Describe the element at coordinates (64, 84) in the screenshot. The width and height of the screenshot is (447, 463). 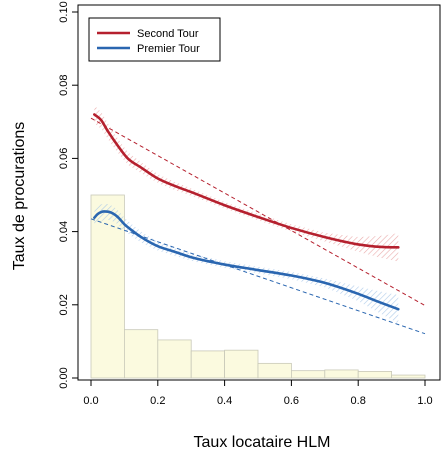
I see `y-tick-label-4: 0.08` at that location.